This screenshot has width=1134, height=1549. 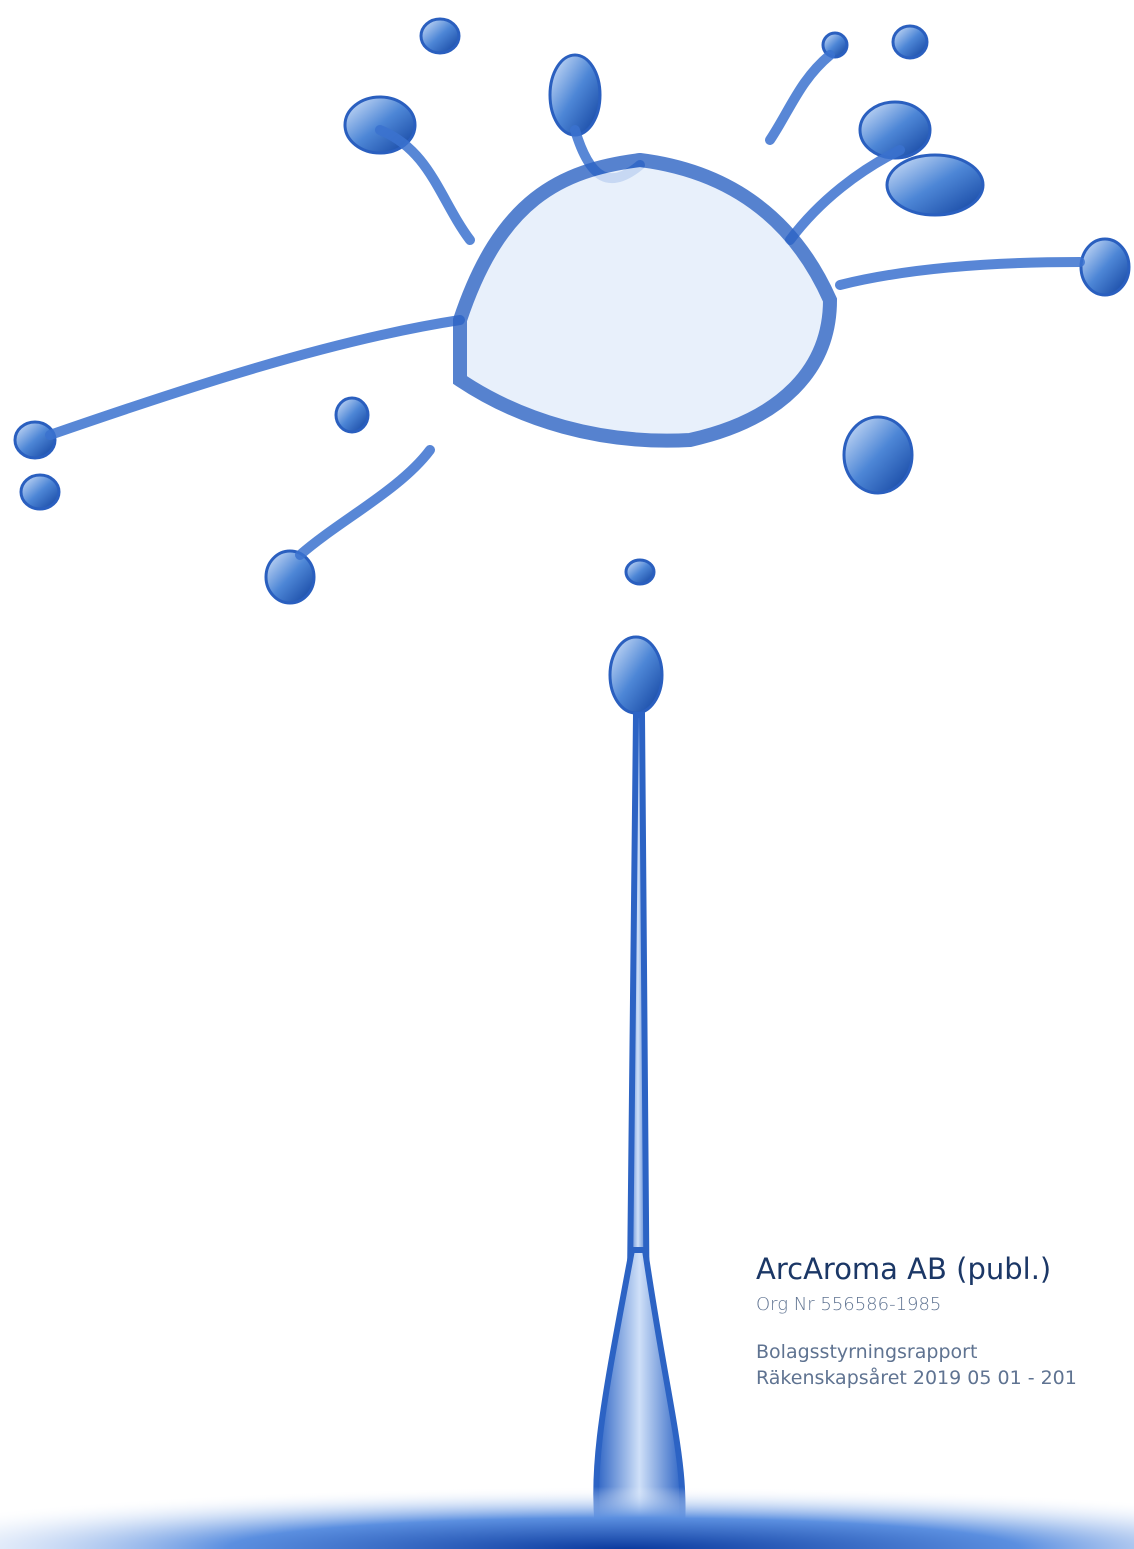 What do you see at coordinates (849, 1304) in the screenshot?
I see `org-number: Org Nr 556586-1985` at bounding box center [849, 1304].